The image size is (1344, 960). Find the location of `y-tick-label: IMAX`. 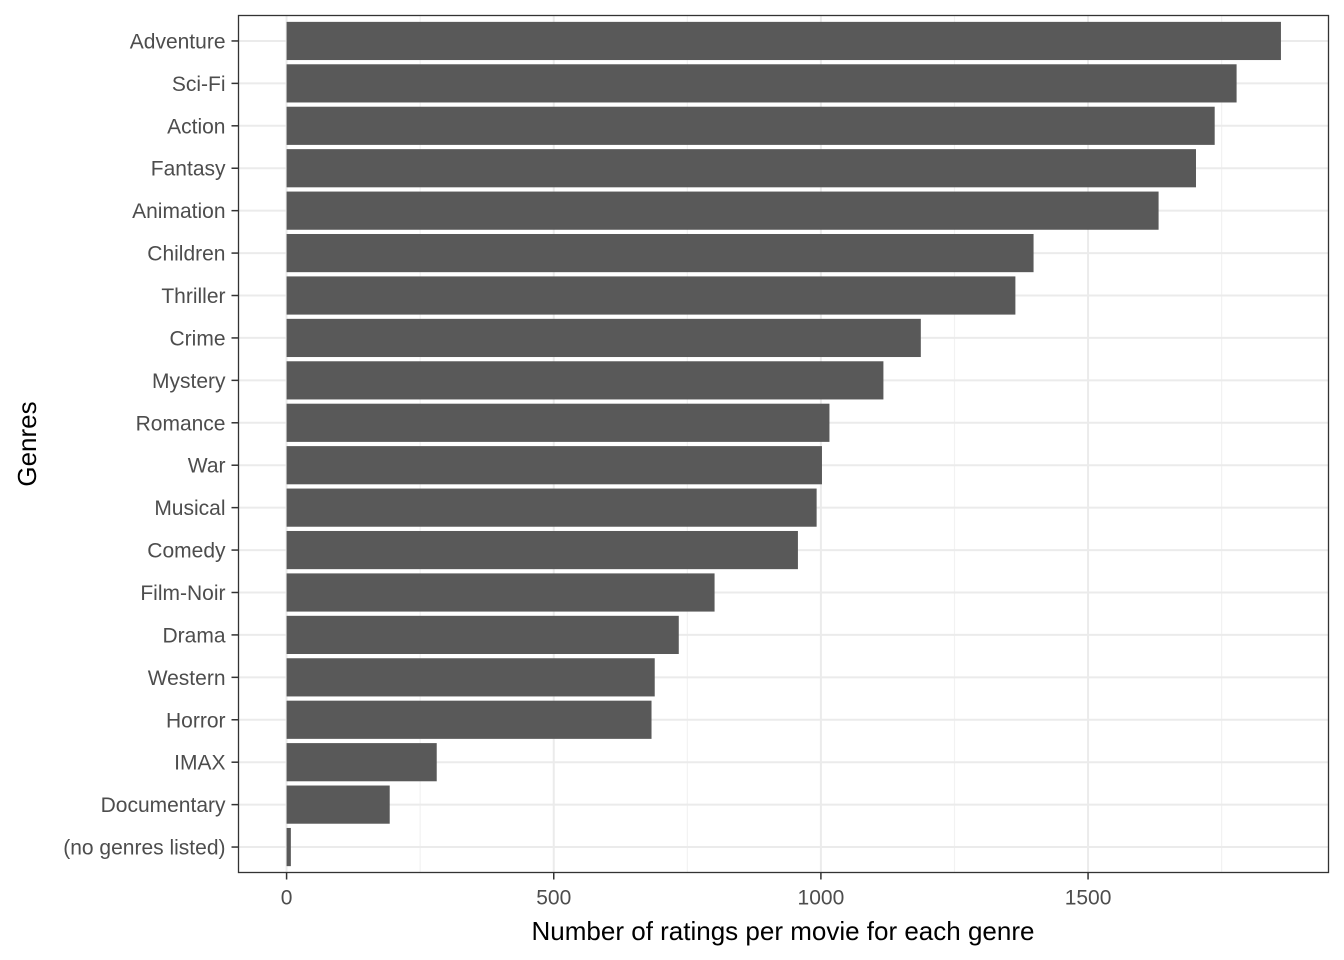

y-tick-label: IMAX is located at coordinates (199, 763).